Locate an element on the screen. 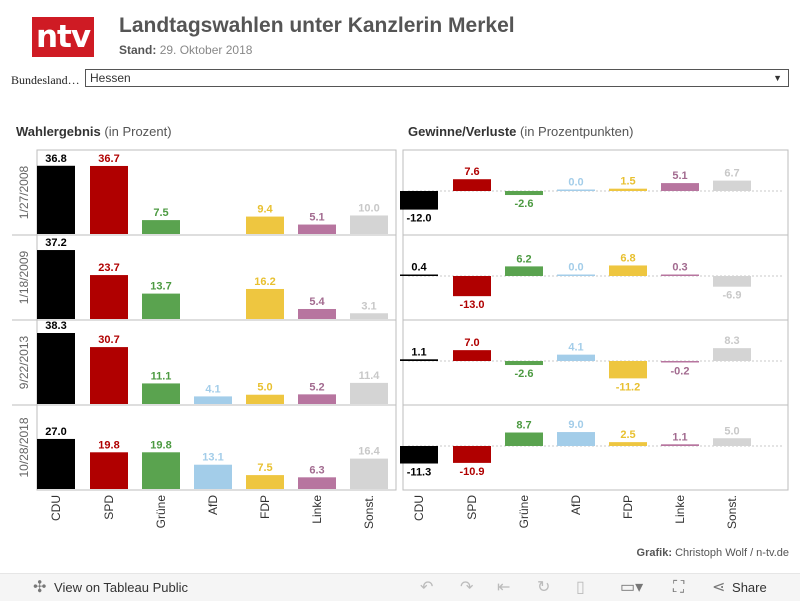  row-date-label: 1/18/2009 is located at coordinates (24, 277).